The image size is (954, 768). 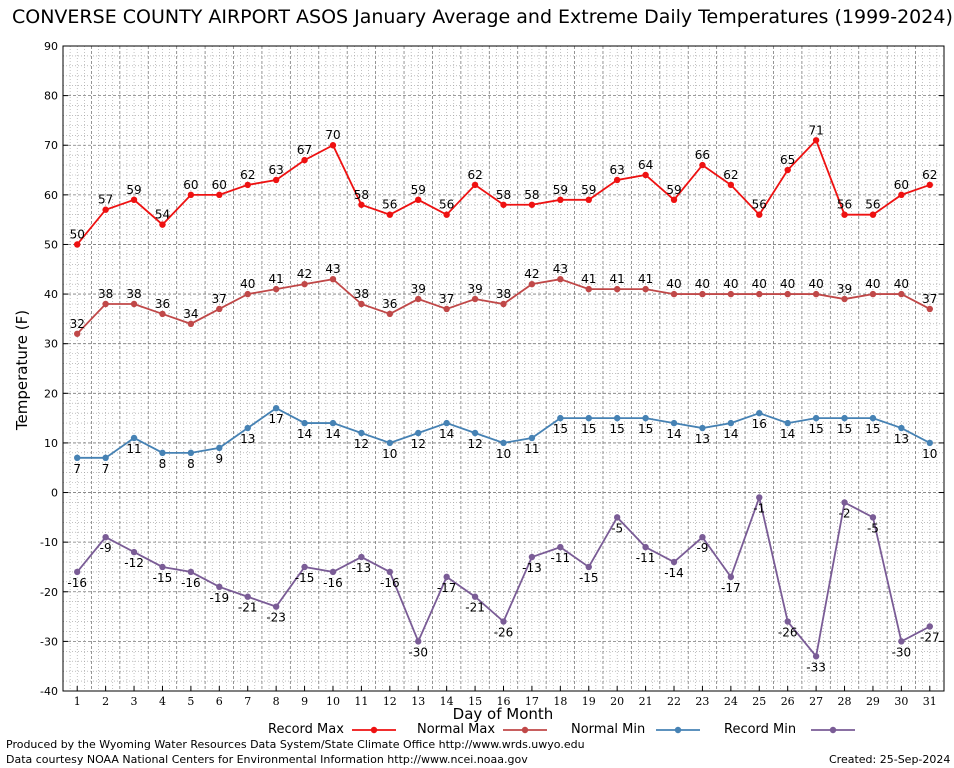 I want to click on legend-record-max: Record Max, so click(x=306, y=729).